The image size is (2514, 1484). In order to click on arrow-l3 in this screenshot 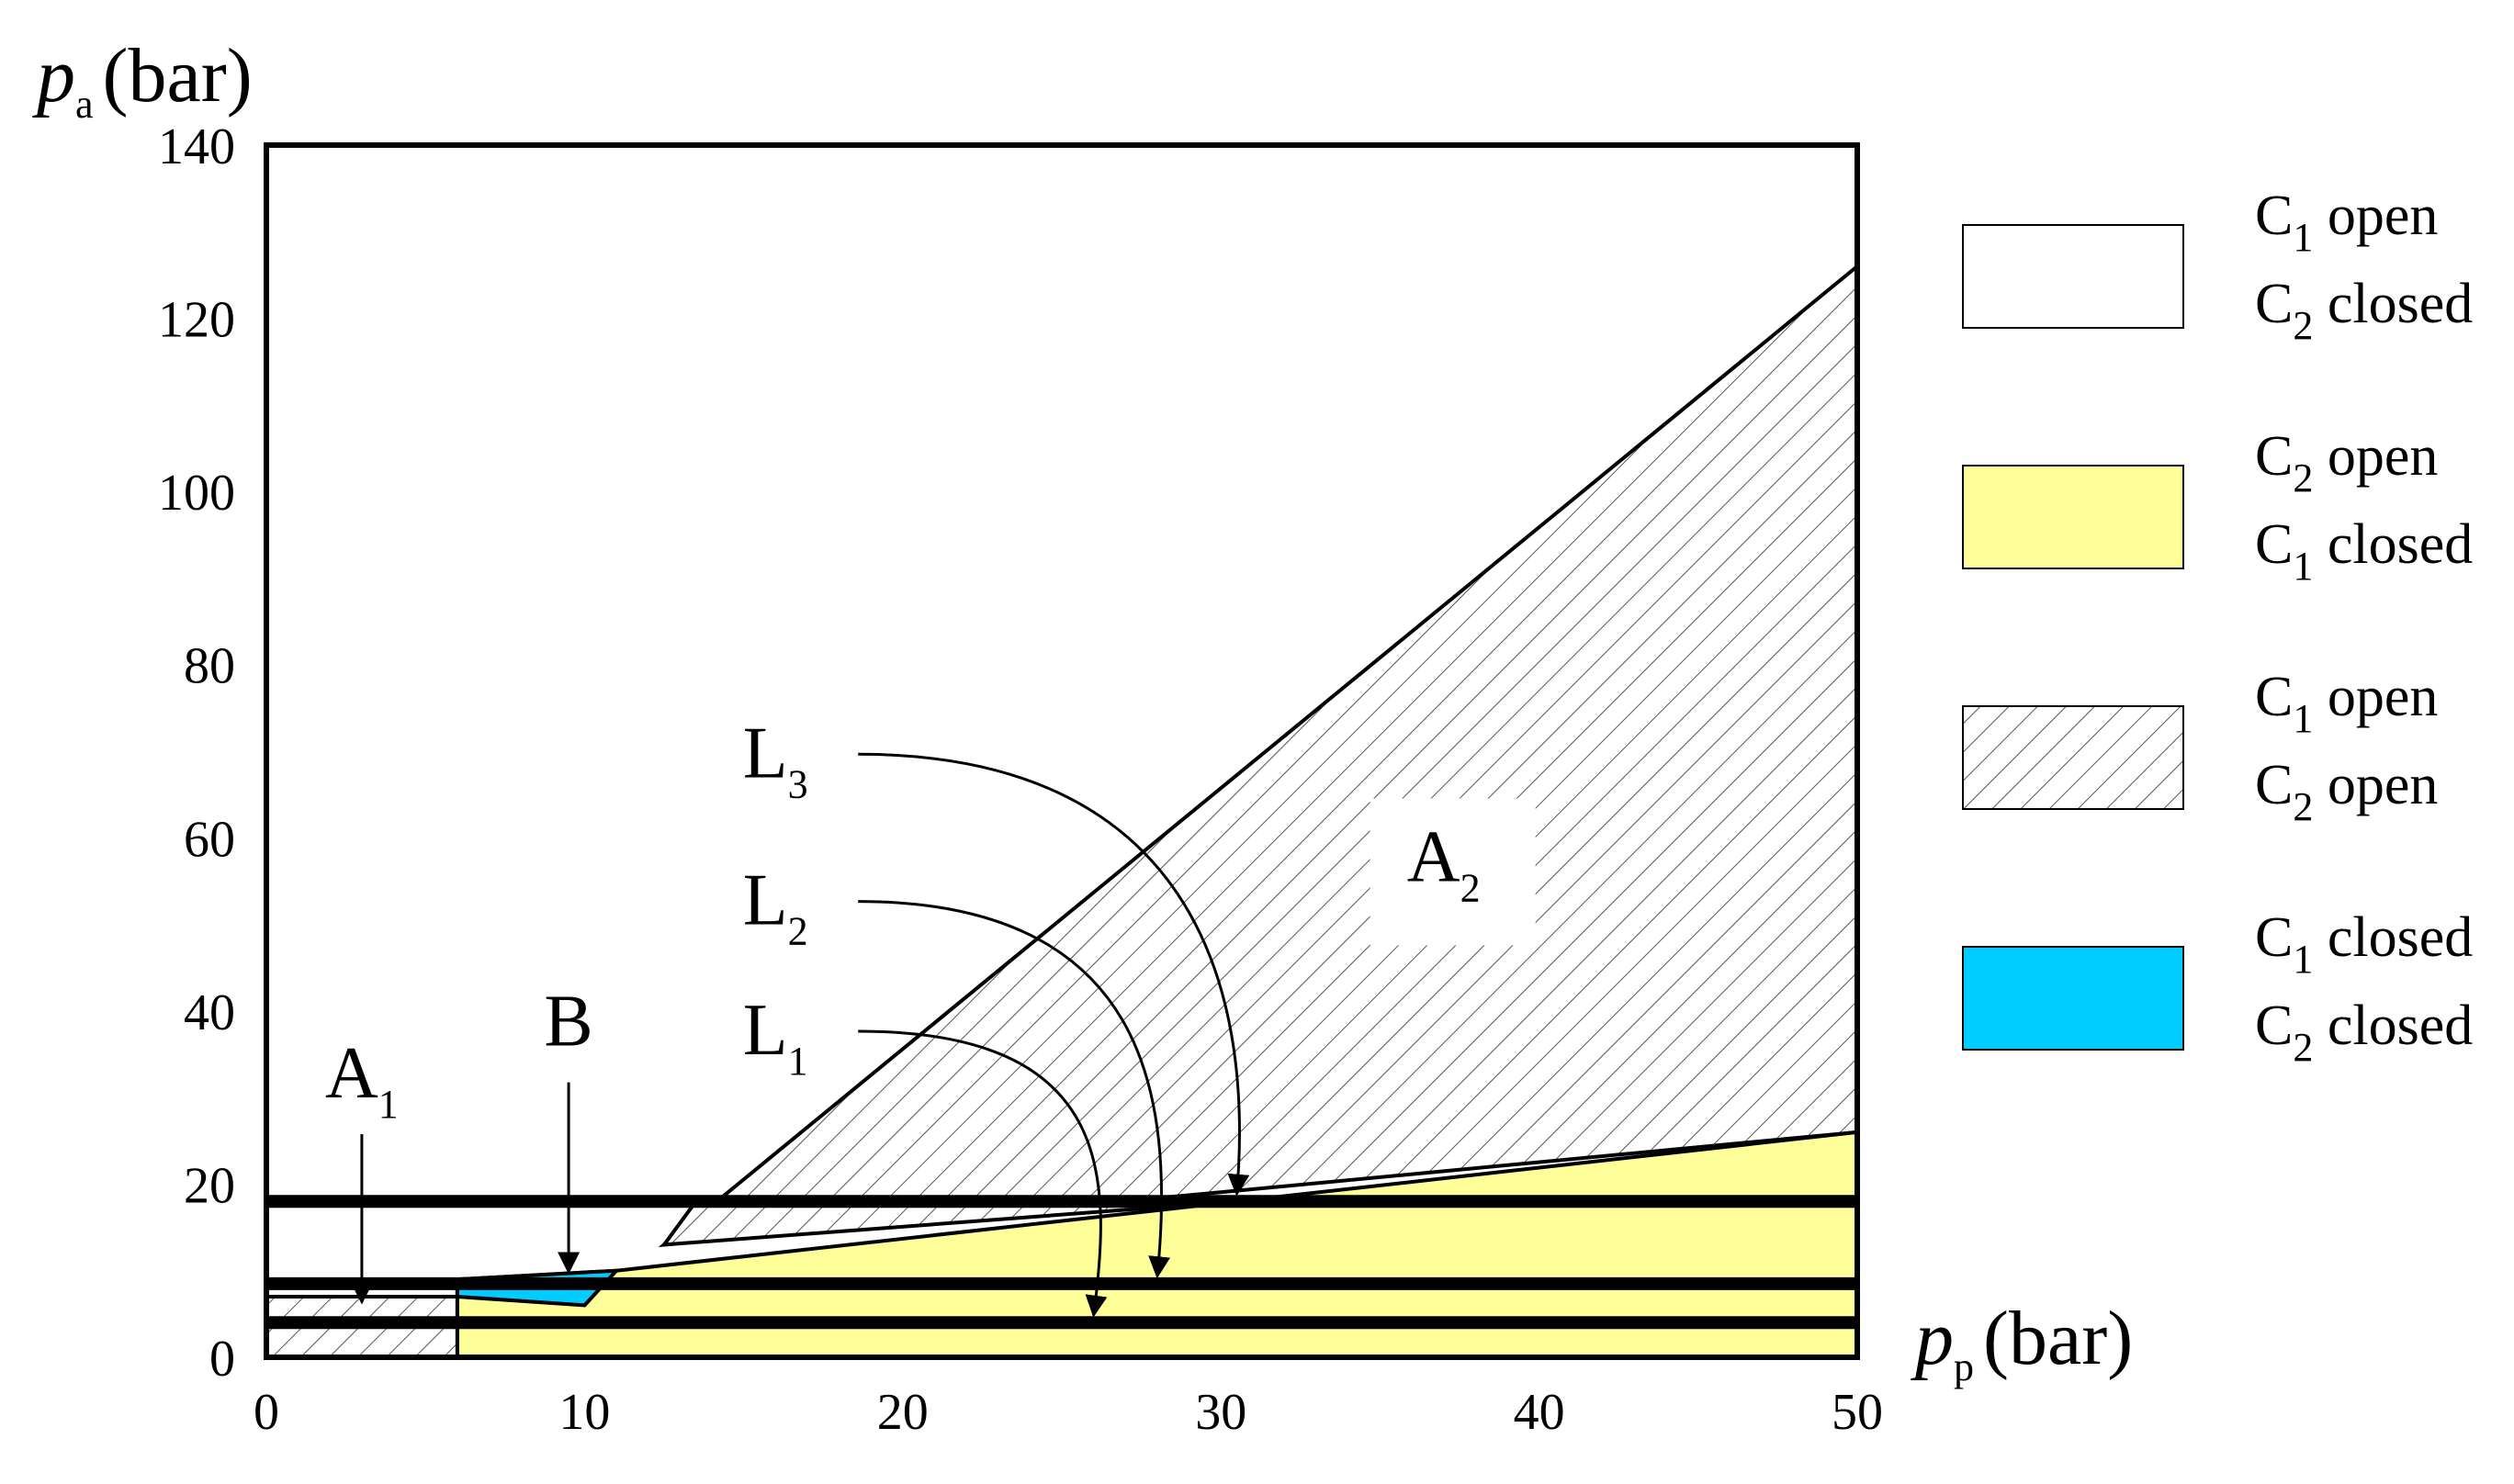, I will do `click(1054, 975)`.